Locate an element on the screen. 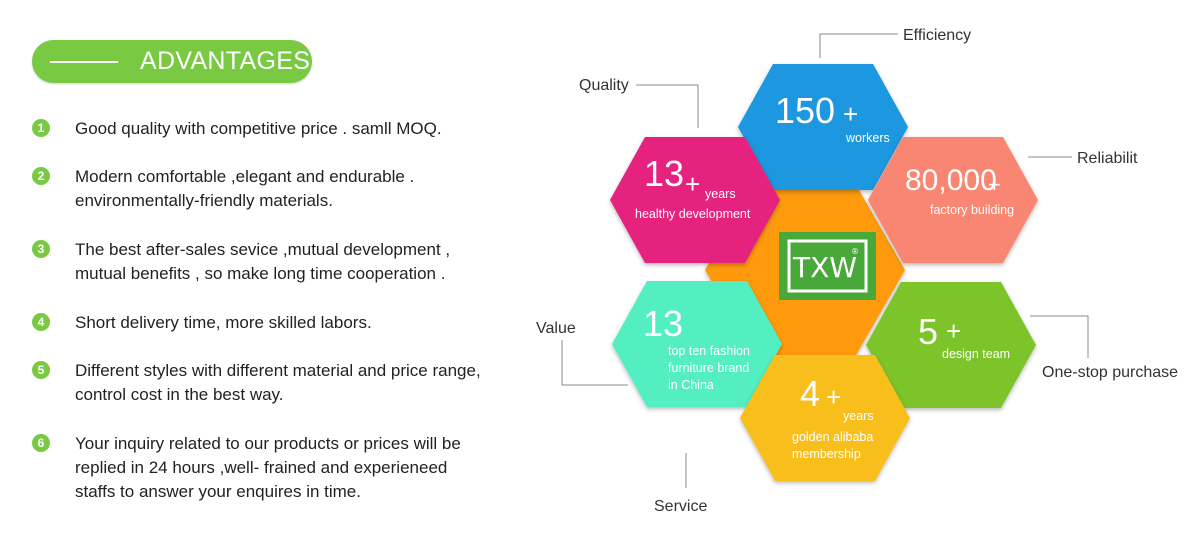 This screenshot has width=1200, height=546. brand-caption-line: top ten fashion is located at coordinates (709, 351).